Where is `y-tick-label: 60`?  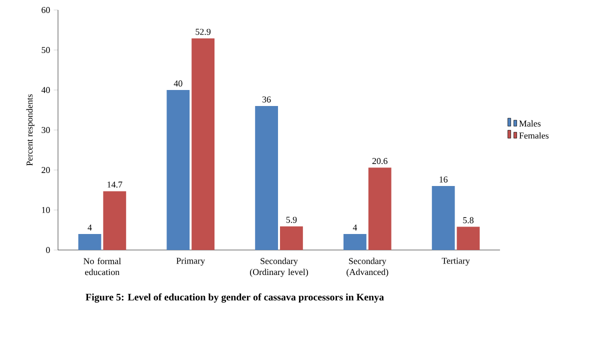
y-tick-label: 60 is located at coordinates (46, 10).